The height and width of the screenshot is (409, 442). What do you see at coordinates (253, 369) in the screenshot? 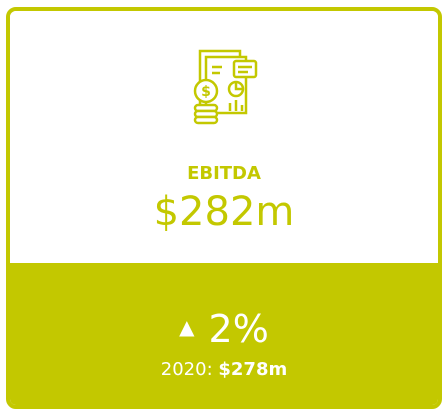
I see `compare-value: $278m` at bounding box center [253, 369].